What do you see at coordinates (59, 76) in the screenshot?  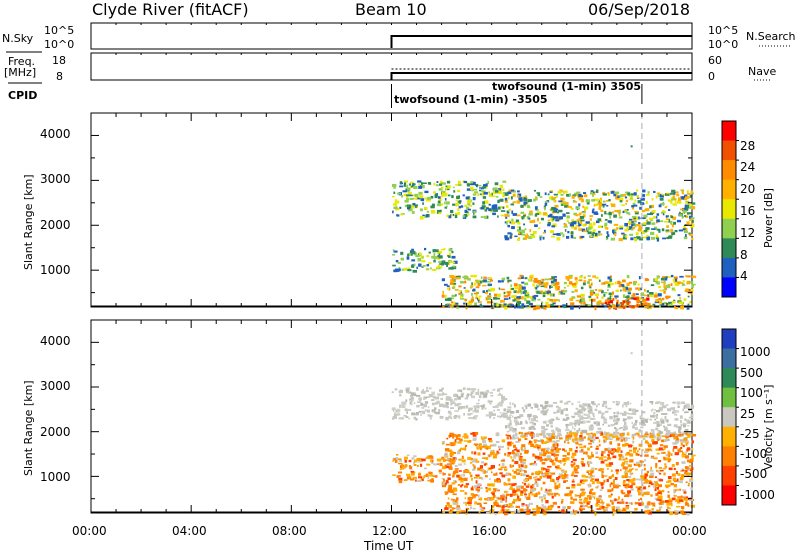 I see `freq-tick-bottom: 8` at bounding box center [59, 76].